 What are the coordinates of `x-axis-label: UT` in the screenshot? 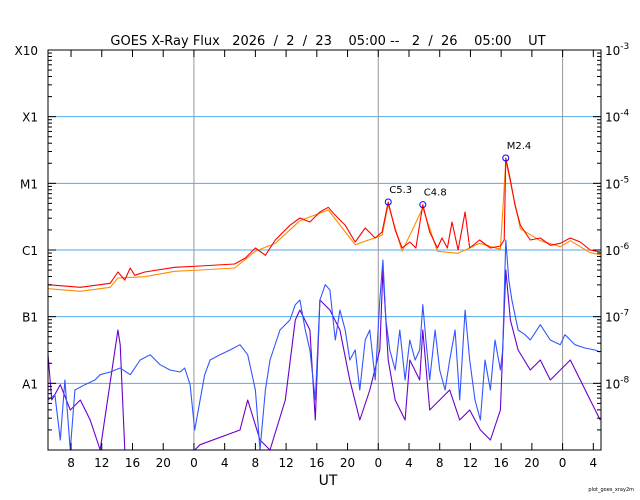 It's located at (328, 481).